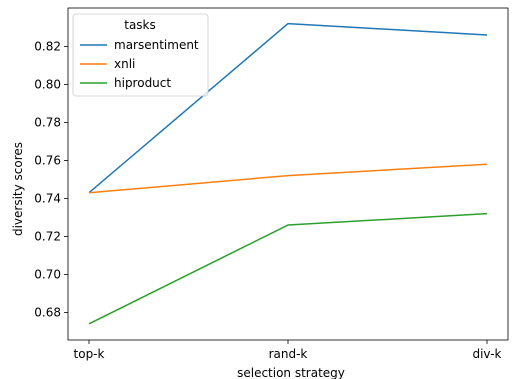  What do you see at coordinates (47, 236) in the screenshot?
I see `y-tick-label: 0.72` at bounding box center [47, 236].